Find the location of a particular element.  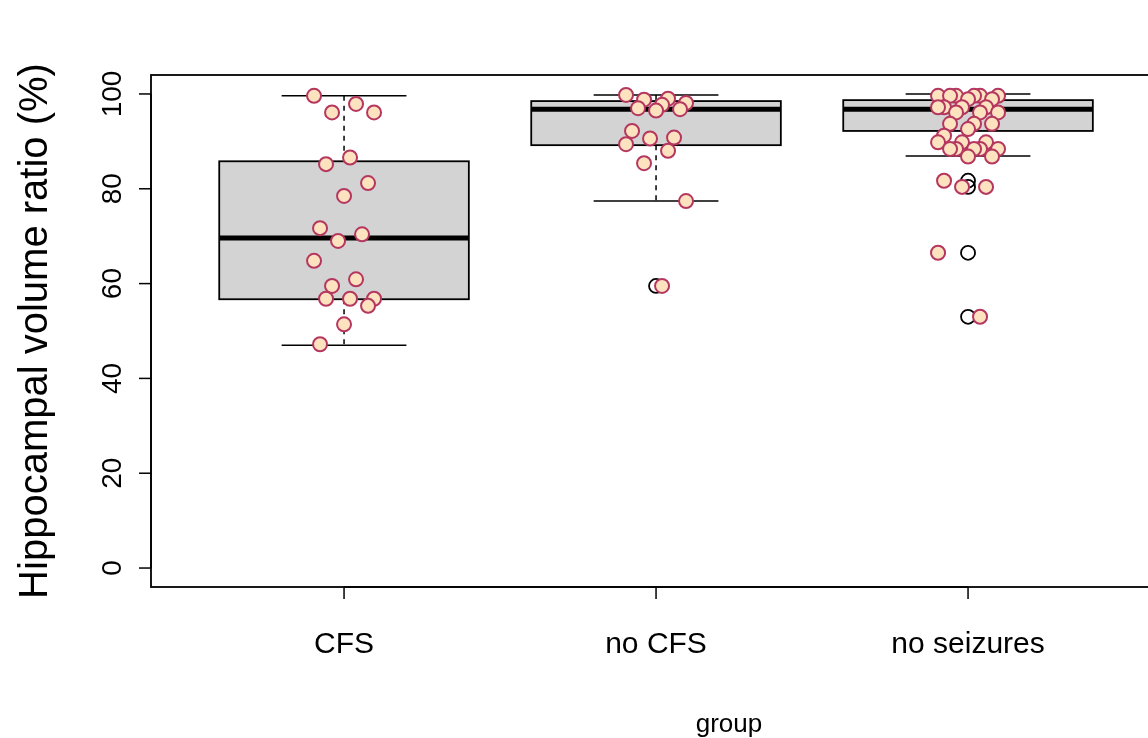

x-tick-label: no seizures is located at coordinates (968, 642).